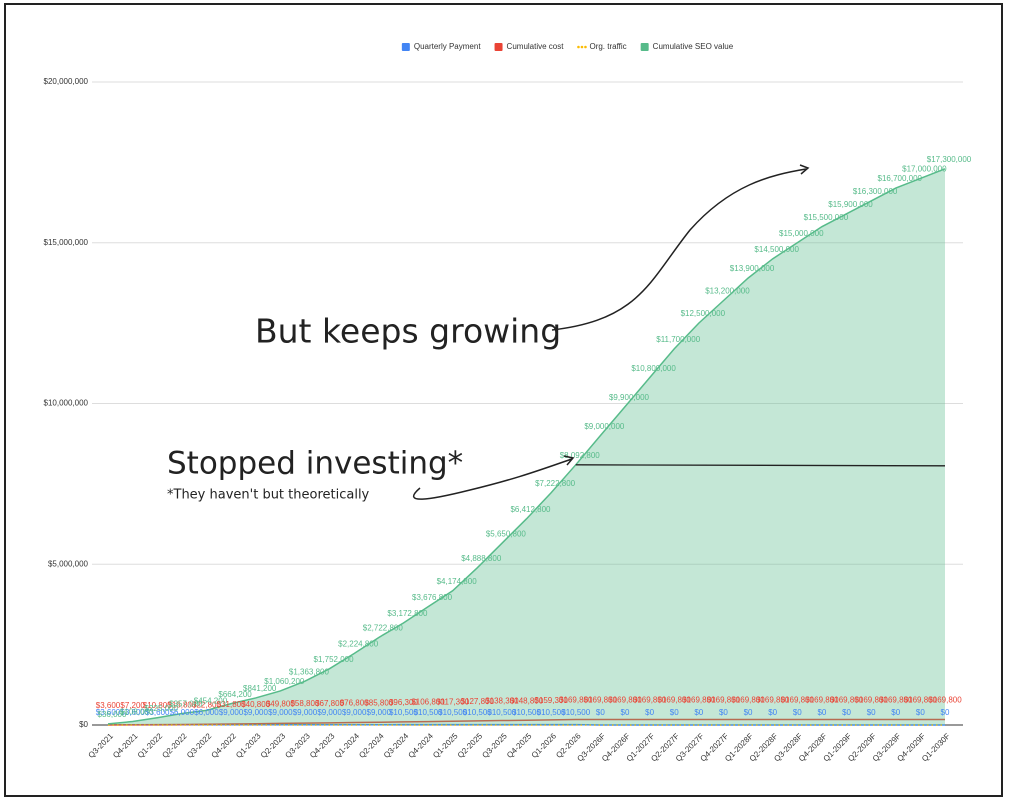 Image resolution: width=1012 pixels, height=804 pixels. I want to click on data-label: $49,800, so click(280, 704).